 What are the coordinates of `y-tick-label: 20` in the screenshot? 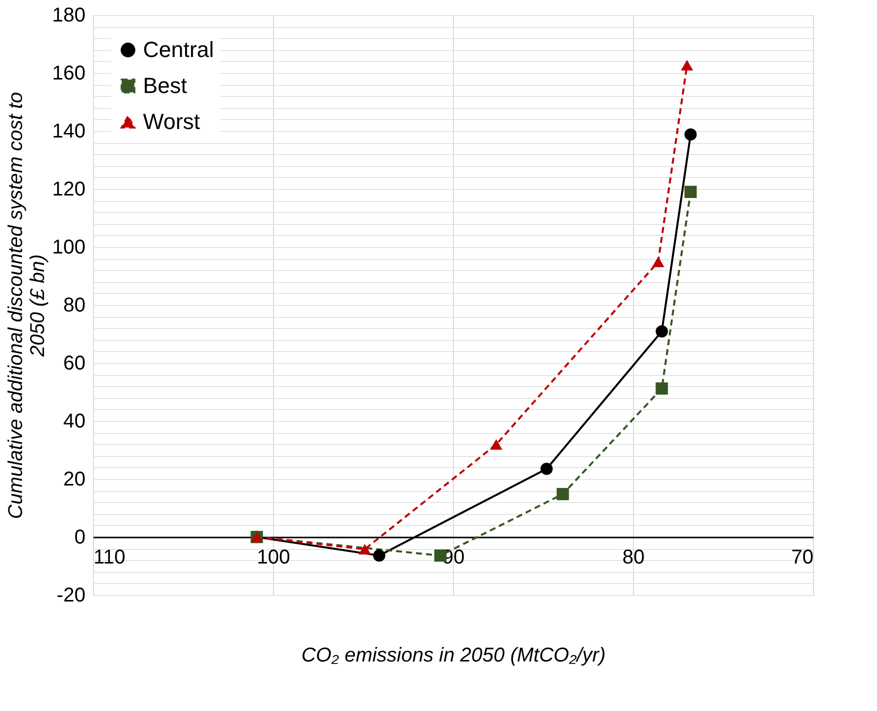 It's located at (74, 479).